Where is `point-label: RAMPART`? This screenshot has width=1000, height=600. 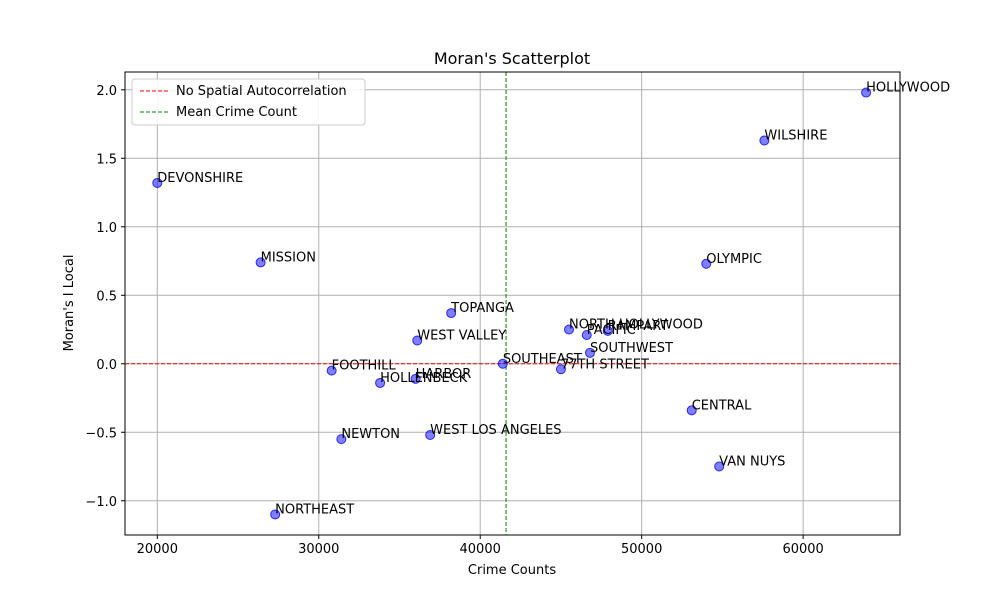
point-label: RAMPART is located at coordinates (638, 326).